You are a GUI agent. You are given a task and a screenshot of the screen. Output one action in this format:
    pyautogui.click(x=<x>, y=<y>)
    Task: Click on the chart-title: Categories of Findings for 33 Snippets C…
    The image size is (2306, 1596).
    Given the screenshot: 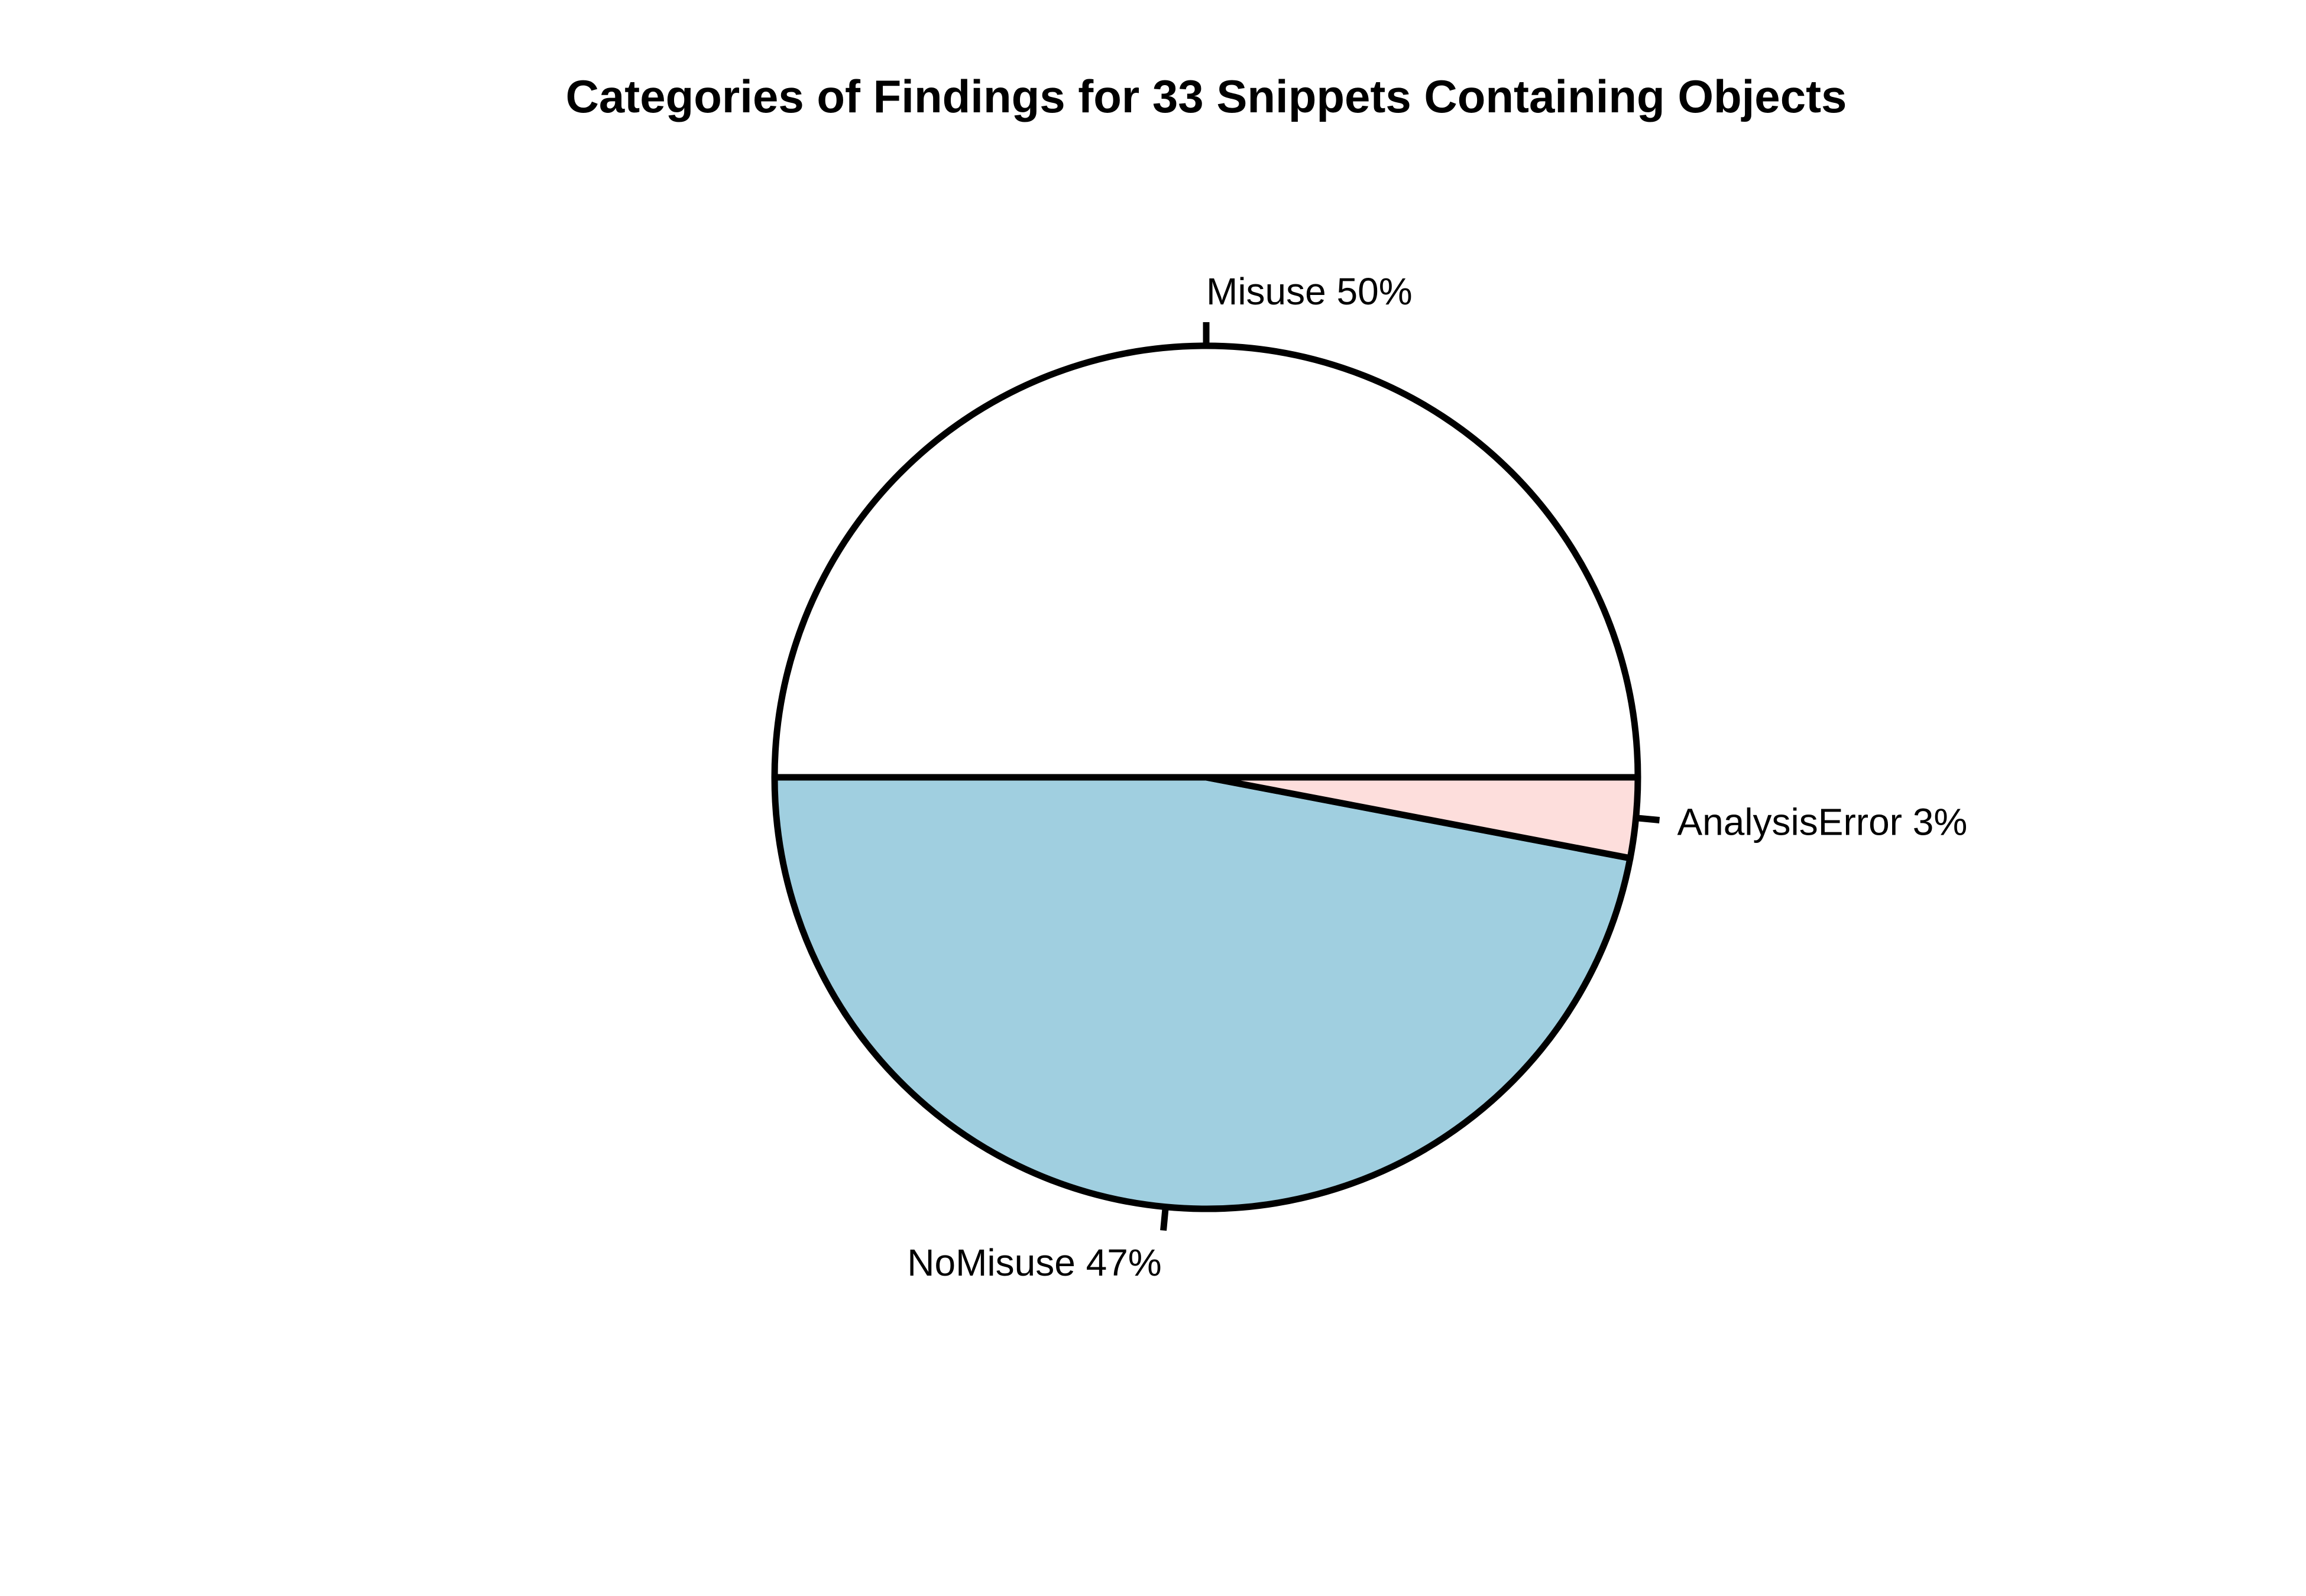 What is the action you would take?
    pyautogui.click(x=1206, y=96)
    